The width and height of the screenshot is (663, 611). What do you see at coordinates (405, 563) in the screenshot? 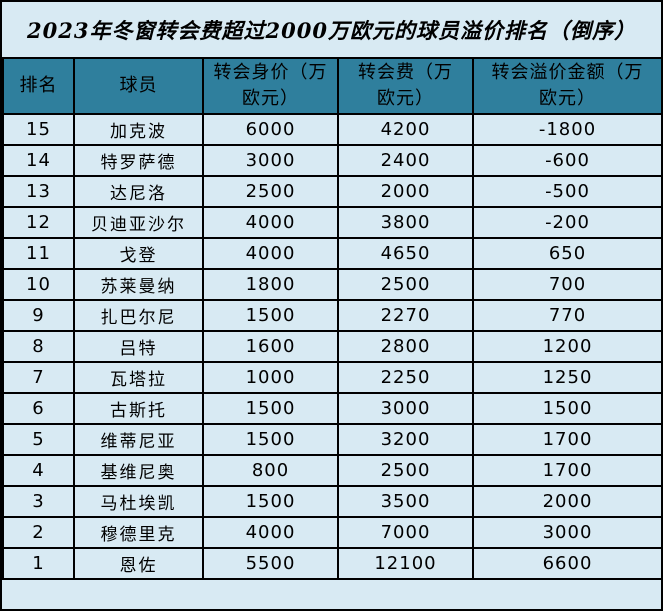
I see `cell-fee: 12100` at bounding box center [405, 563].